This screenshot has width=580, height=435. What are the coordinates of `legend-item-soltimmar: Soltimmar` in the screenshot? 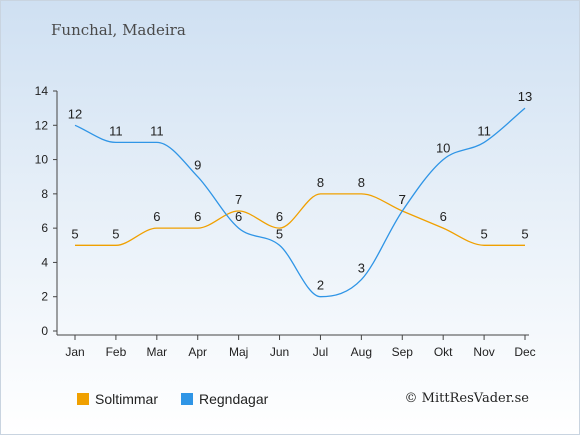 It's located at (117, 399).